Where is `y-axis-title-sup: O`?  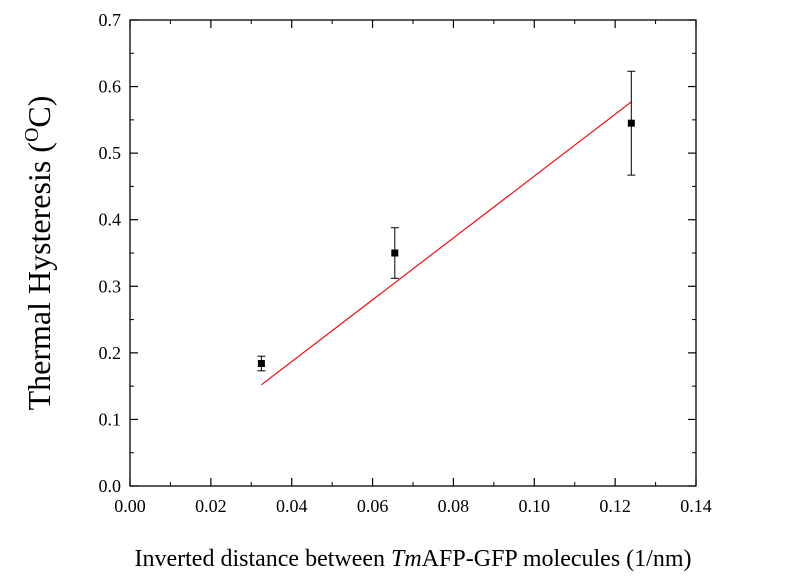 y-axis-title-sup: O is located at coordinates (32, 135).